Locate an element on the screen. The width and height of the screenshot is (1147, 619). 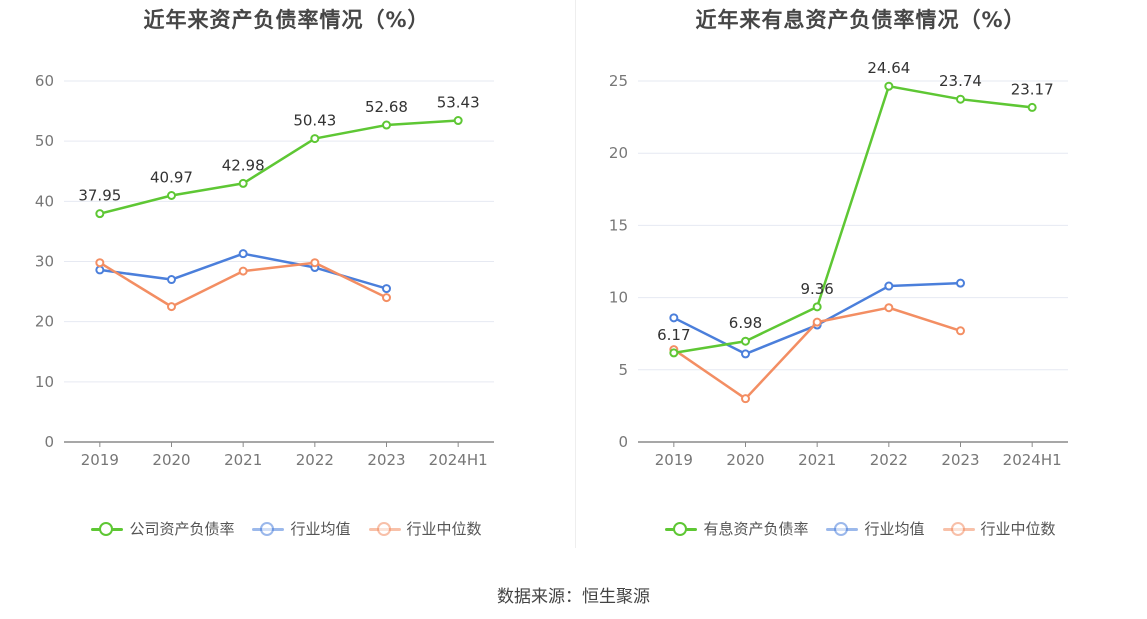
data-label: 42.98 is located at coordinates (243, 165).